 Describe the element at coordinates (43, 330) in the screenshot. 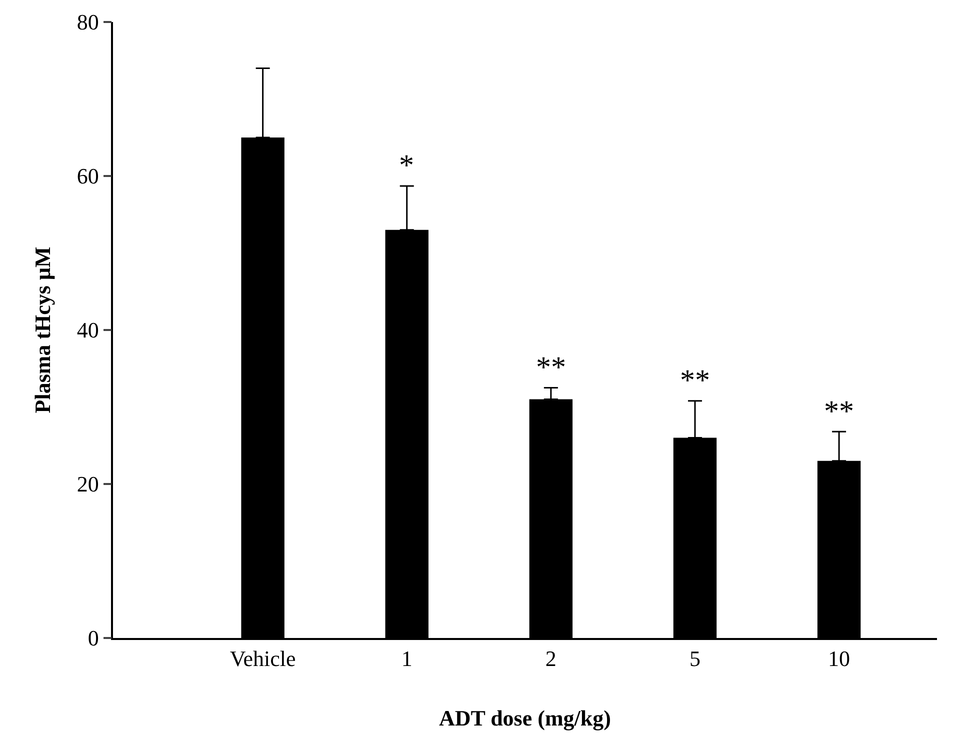

I see `y-axis-title: Plasma tHcys μM` at that location.